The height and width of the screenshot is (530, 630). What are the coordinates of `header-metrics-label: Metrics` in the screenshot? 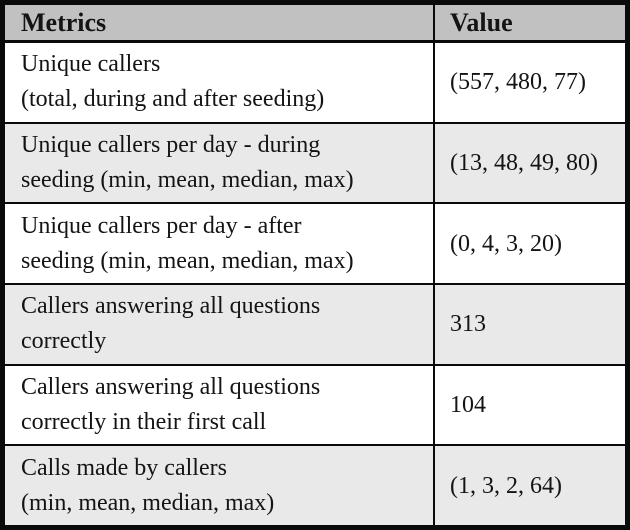 It's located at (64, 22).